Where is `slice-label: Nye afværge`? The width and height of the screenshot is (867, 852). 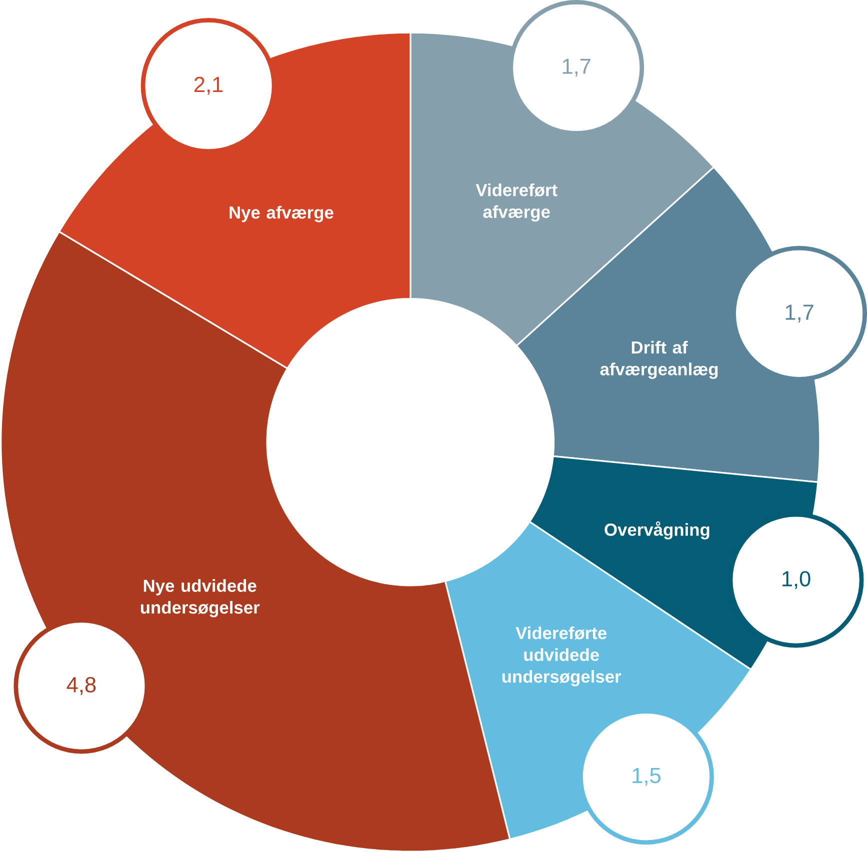 slice-label: Nye afværge is located at coordinates (282, 214).